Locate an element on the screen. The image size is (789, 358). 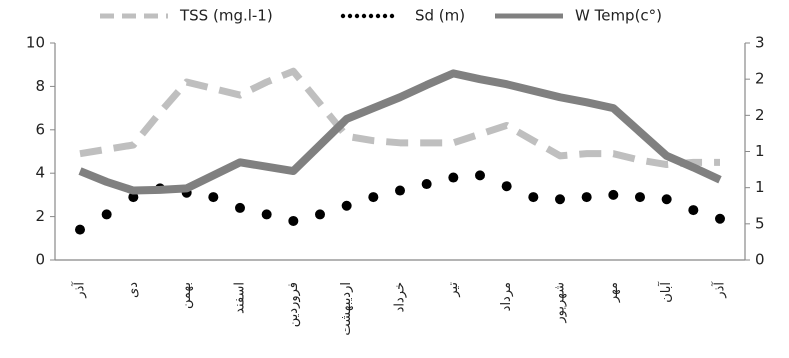
legend-label: TSS (mg.l-1) is located at coordinates (226, 16).